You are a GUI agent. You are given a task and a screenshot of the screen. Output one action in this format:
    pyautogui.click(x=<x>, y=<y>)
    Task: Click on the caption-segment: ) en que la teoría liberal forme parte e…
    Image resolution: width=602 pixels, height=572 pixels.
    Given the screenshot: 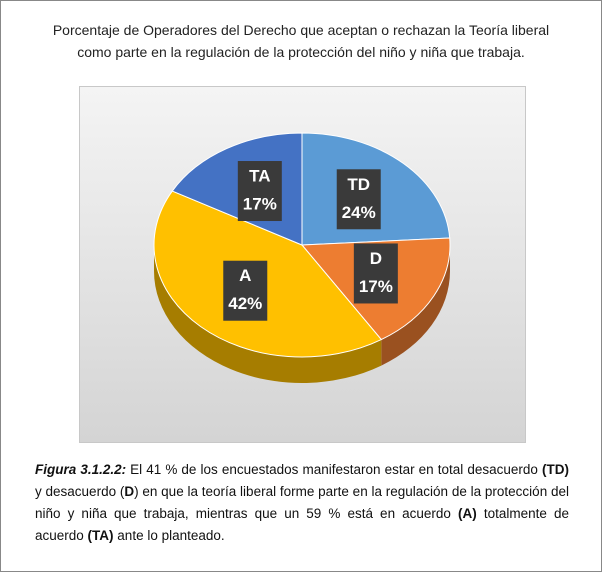 What is the action you would take?
    pyautogui.click(x=302, y=502)
    